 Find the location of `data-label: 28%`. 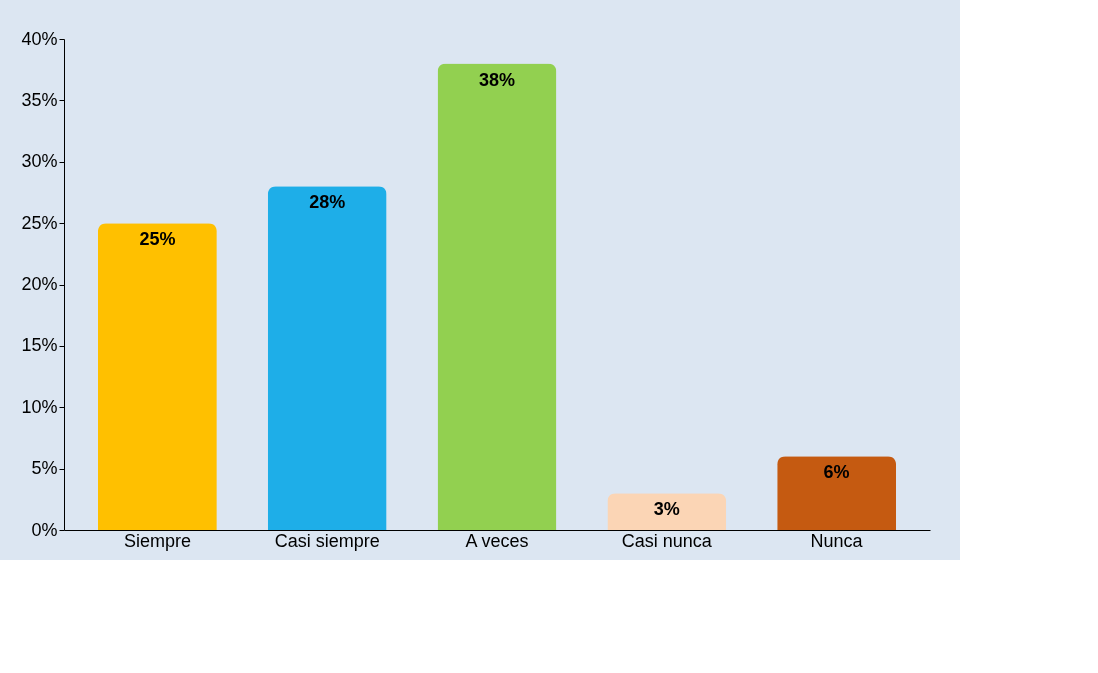

data-label: 28% is located at coordinates (327, 202).